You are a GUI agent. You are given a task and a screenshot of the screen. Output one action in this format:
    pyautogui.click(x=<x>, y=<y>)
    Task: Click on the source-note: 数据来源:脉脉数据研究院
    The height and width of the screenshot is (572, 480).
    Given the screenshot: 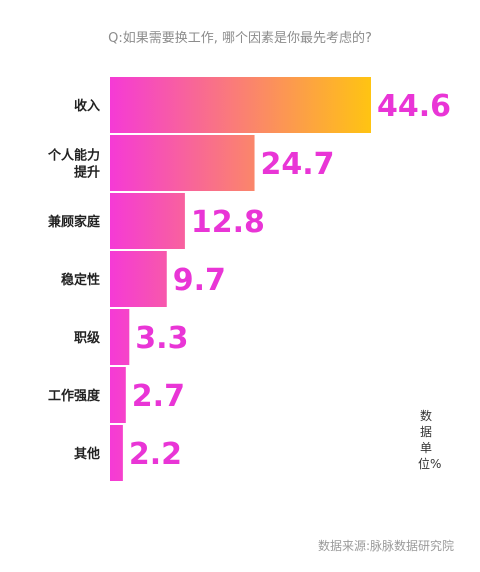 What is the action you would take?
    pyautogui.click(x=385, y=546)
    